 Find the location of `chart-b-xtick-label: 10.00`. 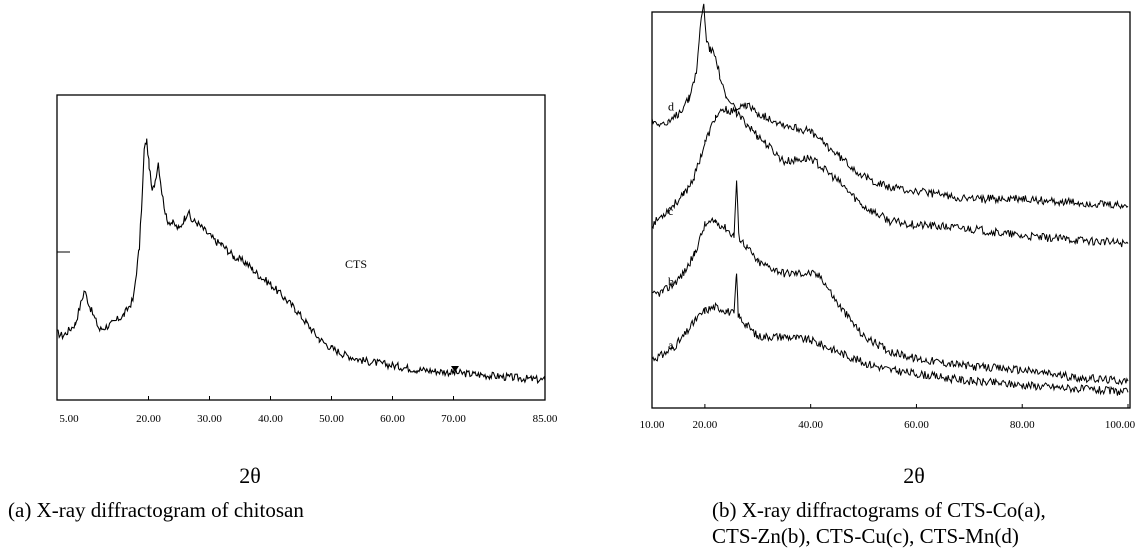

chart-b-xtick-label: 10.00 is located at coordinates (652, 425).